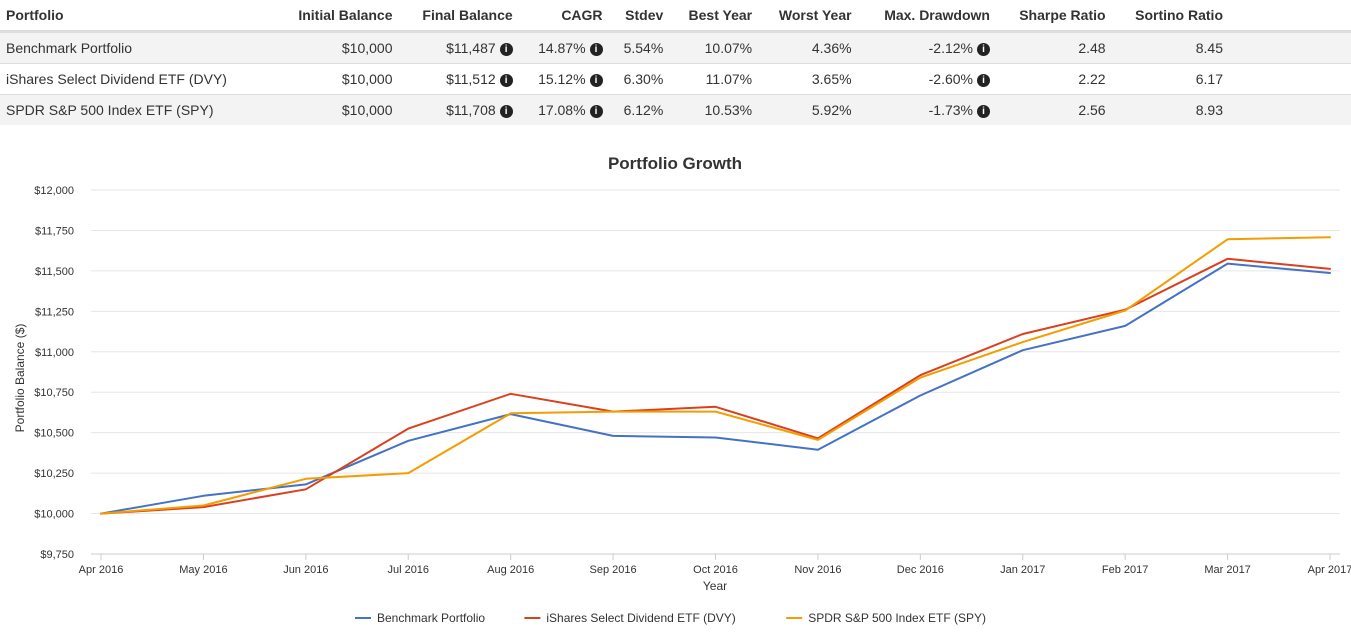  Describe the element at coordinates (808, 47) in the screenshot. I see `cell-worst-year: 4.36%` at that location.